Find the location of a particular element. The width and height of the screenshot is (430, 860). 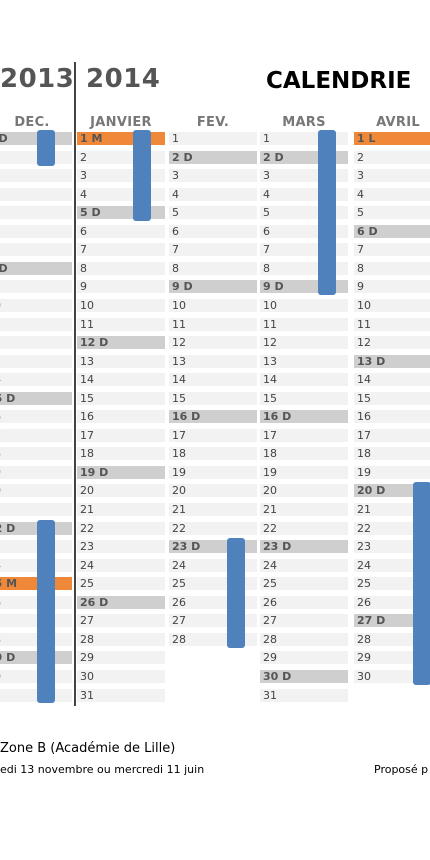

day-cell: 29 is located at coordinates (121, 658).